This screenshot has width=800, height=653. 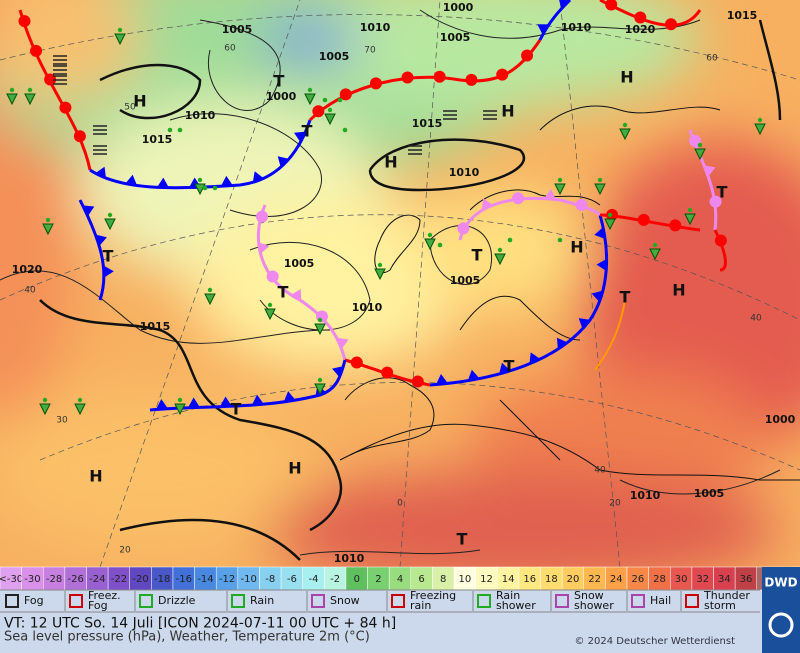 I want to click on logo: DWD, so click(x=780, y=583).